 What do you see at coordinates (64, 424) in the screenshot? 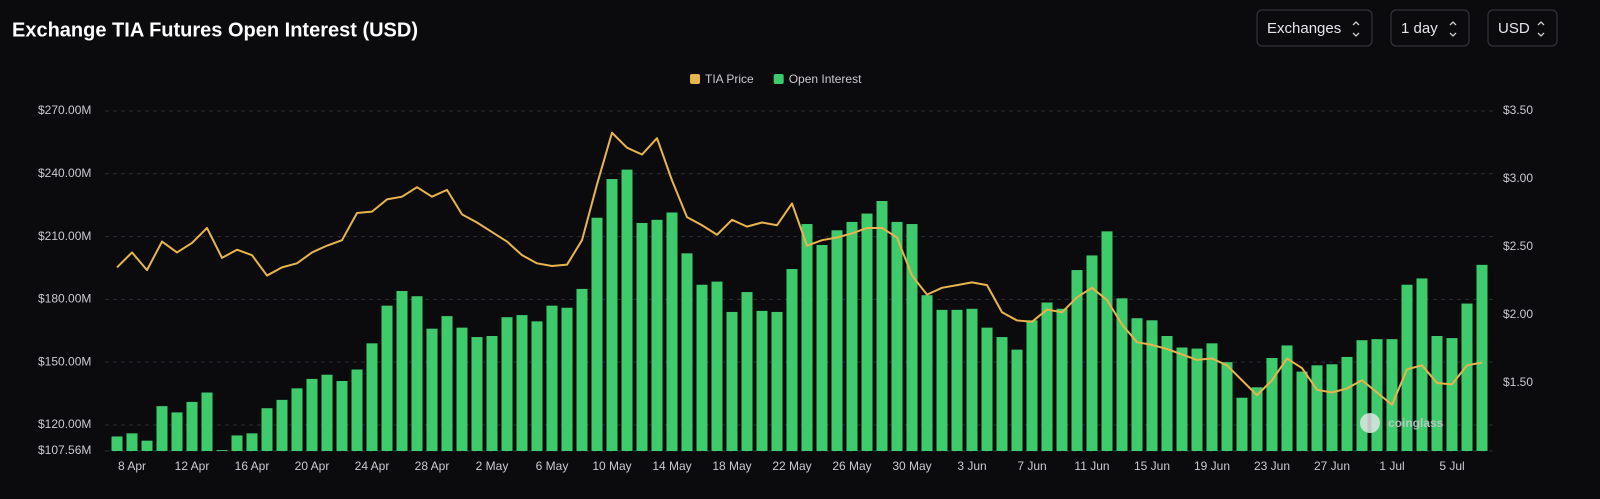
I see `y-tick-label: $120.00M` at bounding box center [64, 424].